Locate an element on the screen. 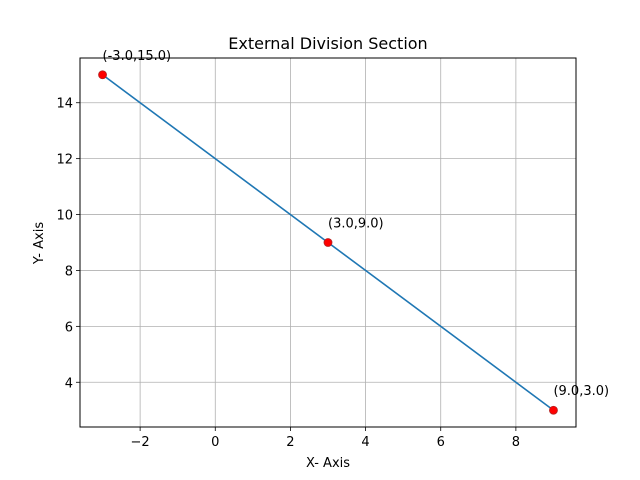  y-tick-label: 8 is located at coordinates (69, 271).